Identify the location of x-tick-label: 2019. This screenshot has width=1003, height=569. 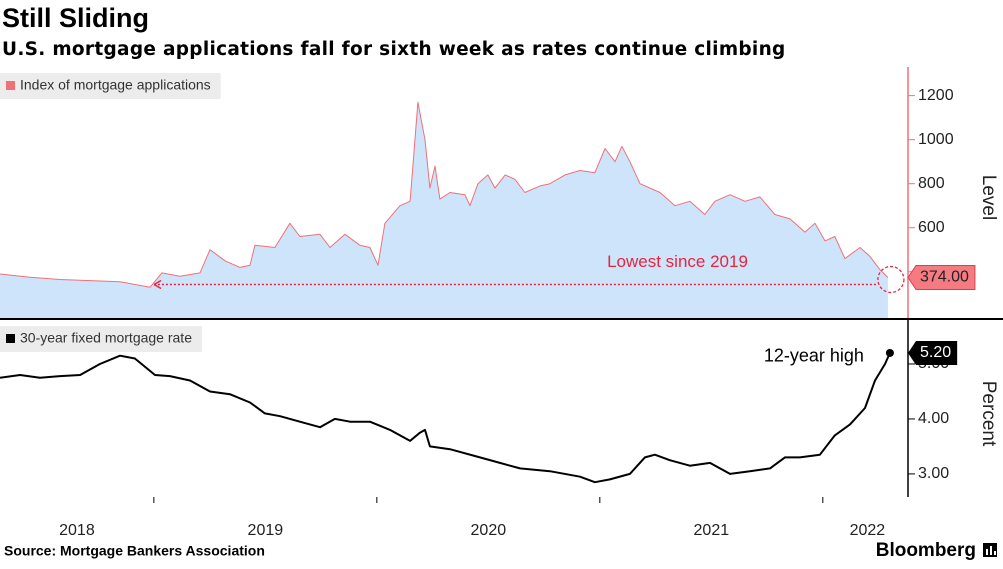
(266, 530).